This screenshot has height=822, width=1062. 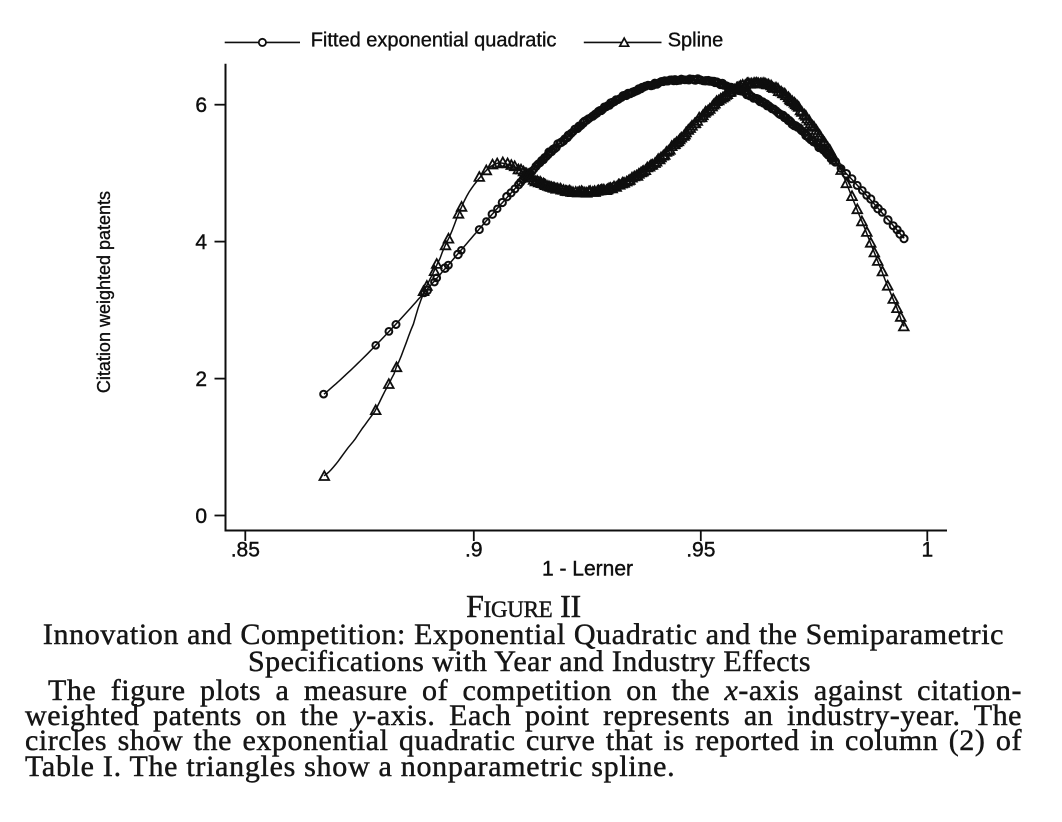 I want to click on svg-text: 6, so click(x=201, y=105).